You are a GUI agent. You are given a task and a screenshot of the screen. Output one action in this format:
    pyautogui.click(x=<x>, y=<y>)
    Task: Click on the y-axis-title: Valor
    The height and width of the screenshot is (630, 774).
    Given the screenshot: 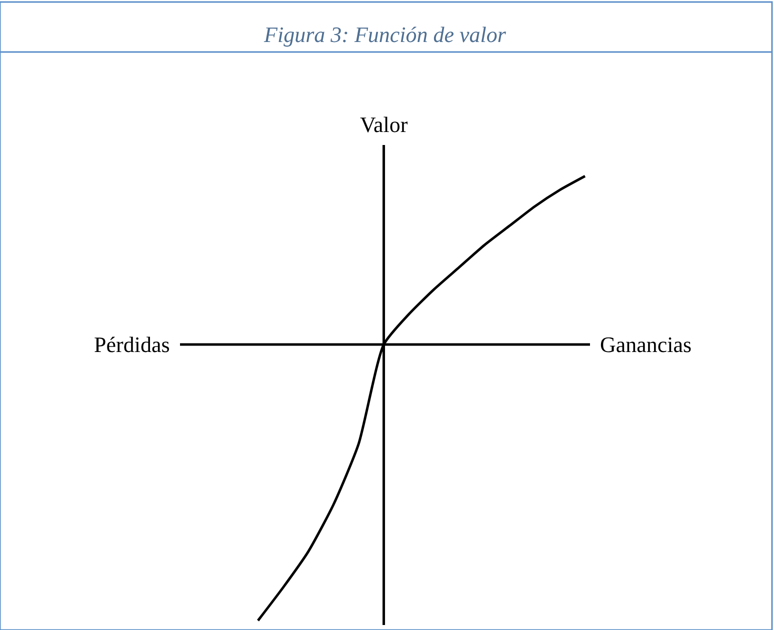 What is the action you would take?
    pyautogui.click(x=384, y=124)
    